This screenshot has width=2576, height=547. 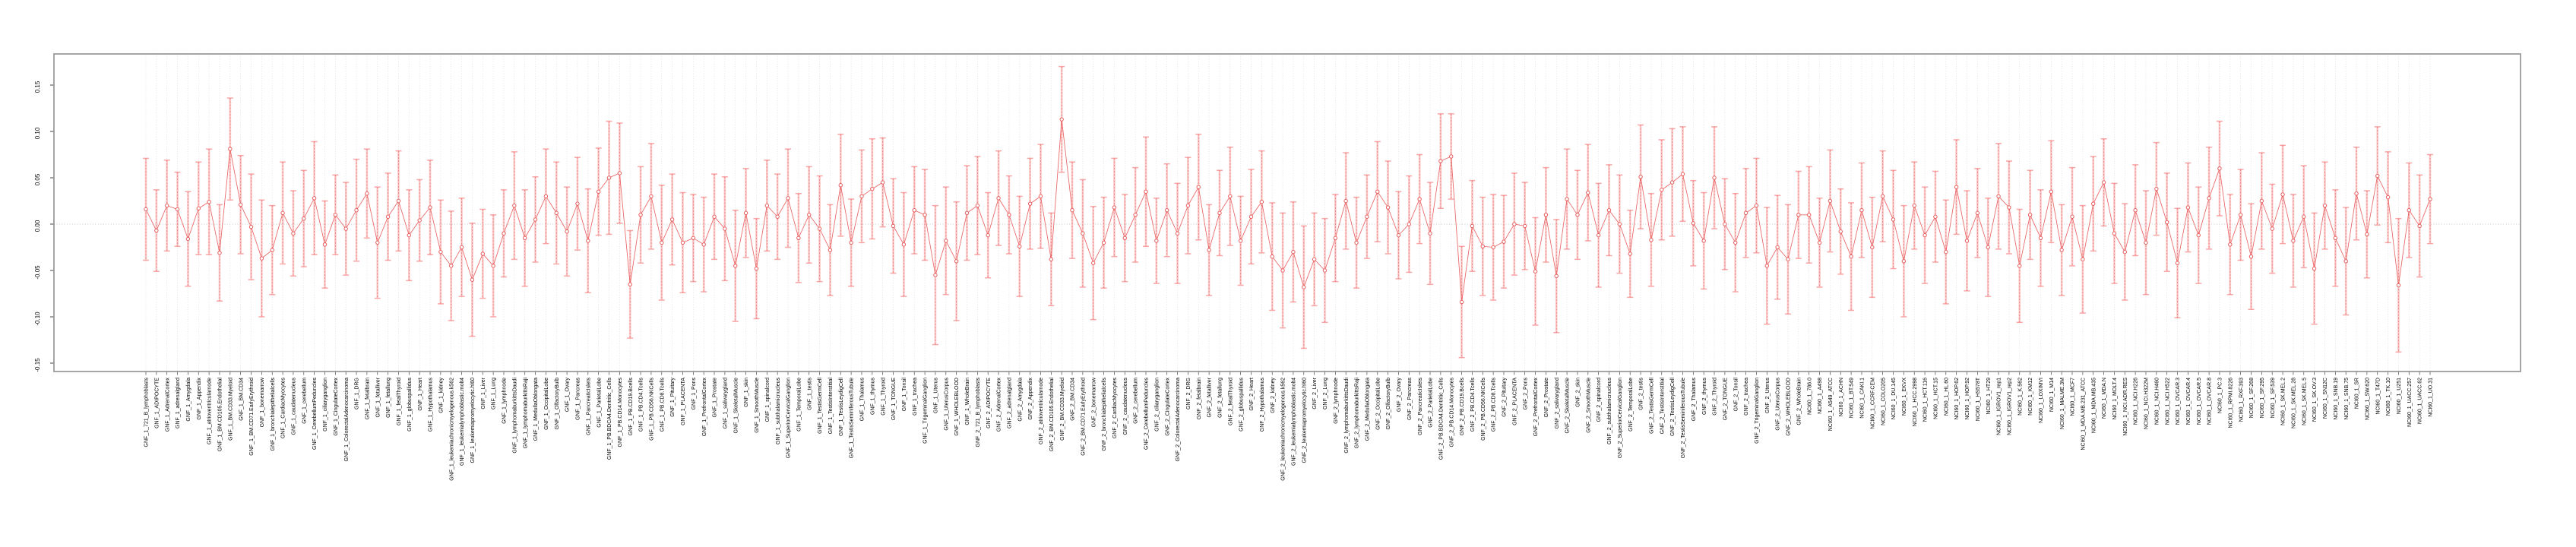 I want to click on x-tick-label: GNF_2_adrenalgland, so click(x=1010, y=403).